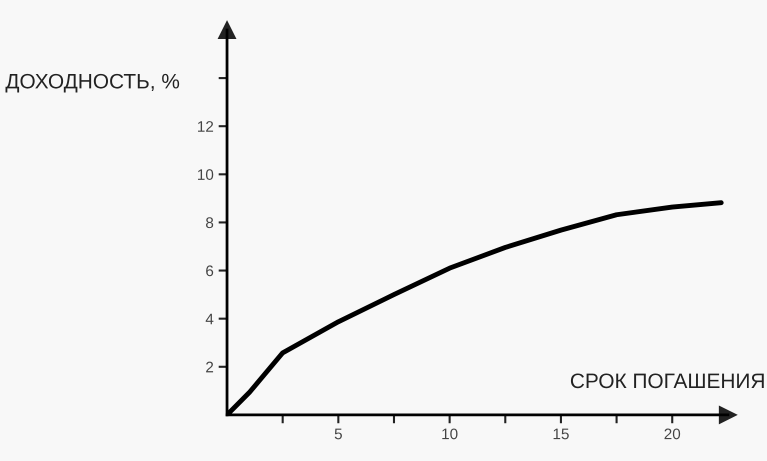 This screenshot has width=767, height=461. What do you see at coordinates (206, 126) in the screenshot?
I see `y-tick-label: 12` at bounding box center [206, 126].